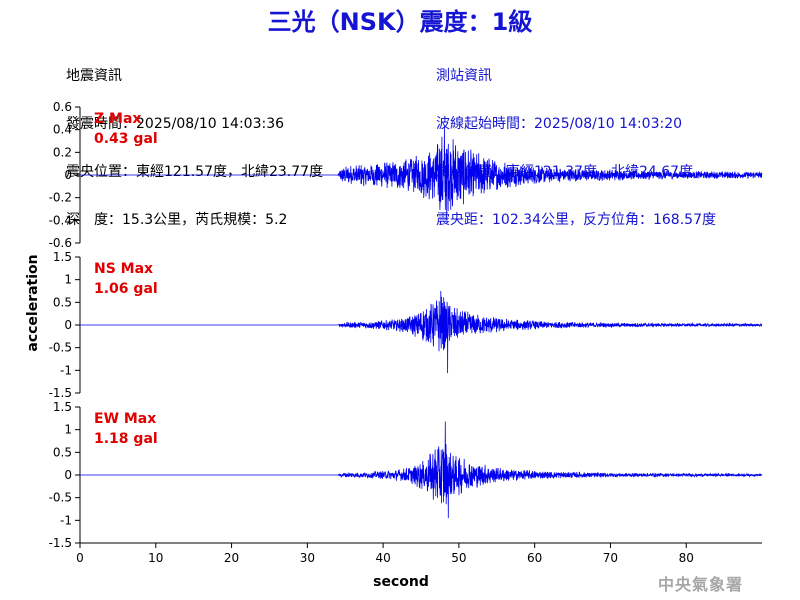  Describe the element at coordinates (62, 152) in the screenshot. I see `y-tick-label-Z: 0.2` at that location.